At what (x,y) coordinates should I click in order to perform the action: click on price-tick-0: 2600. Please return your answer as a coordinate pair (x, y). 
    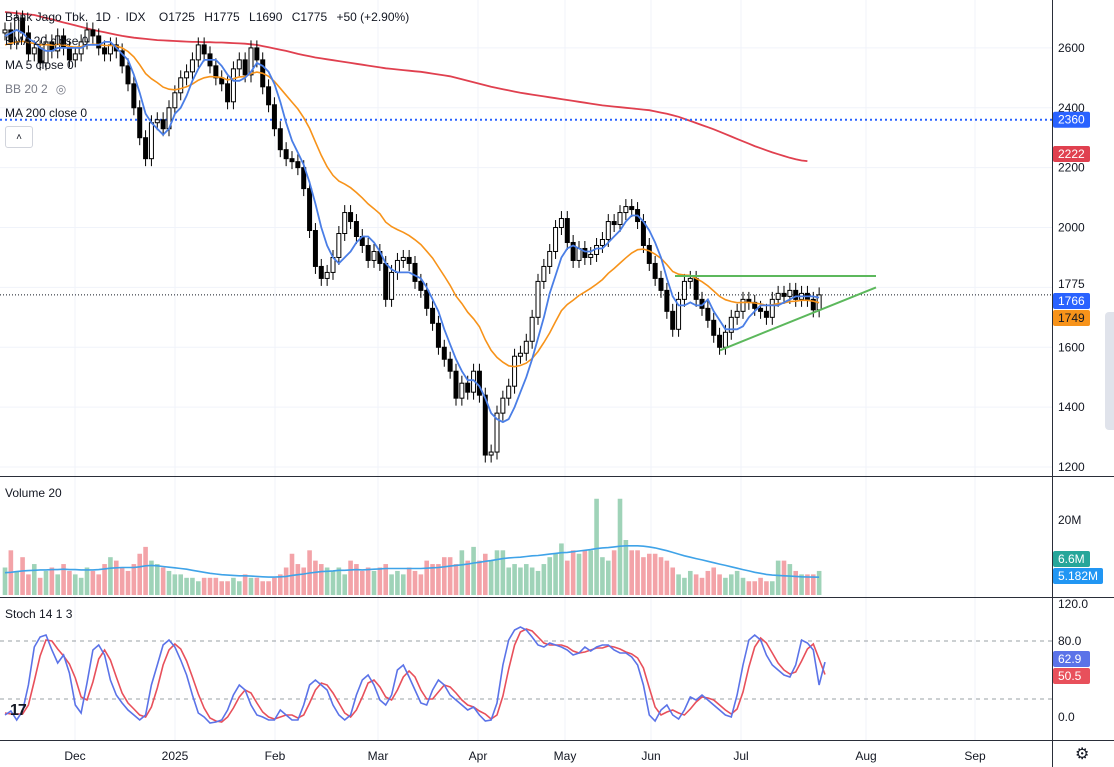
    Looking at the image, I should click on (1071, 48).